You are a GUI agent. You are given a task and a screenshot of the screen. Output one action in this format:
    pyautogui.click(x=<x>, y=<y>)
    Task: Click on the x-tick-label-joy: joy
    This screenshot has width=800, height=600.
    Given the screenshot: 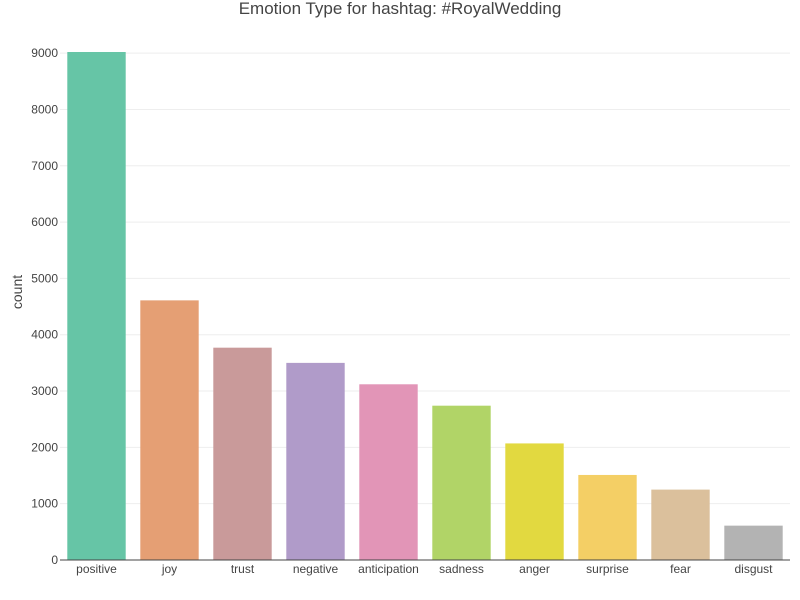 What is the action you would take?
    pyautogui.click(x=169, y=569)
    